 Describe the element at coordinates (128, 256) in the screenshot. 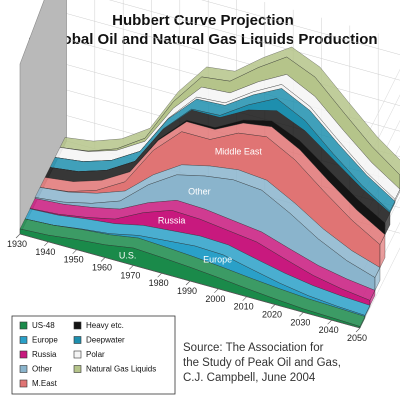

I see `layer-label-us48: U.S.` at that location.